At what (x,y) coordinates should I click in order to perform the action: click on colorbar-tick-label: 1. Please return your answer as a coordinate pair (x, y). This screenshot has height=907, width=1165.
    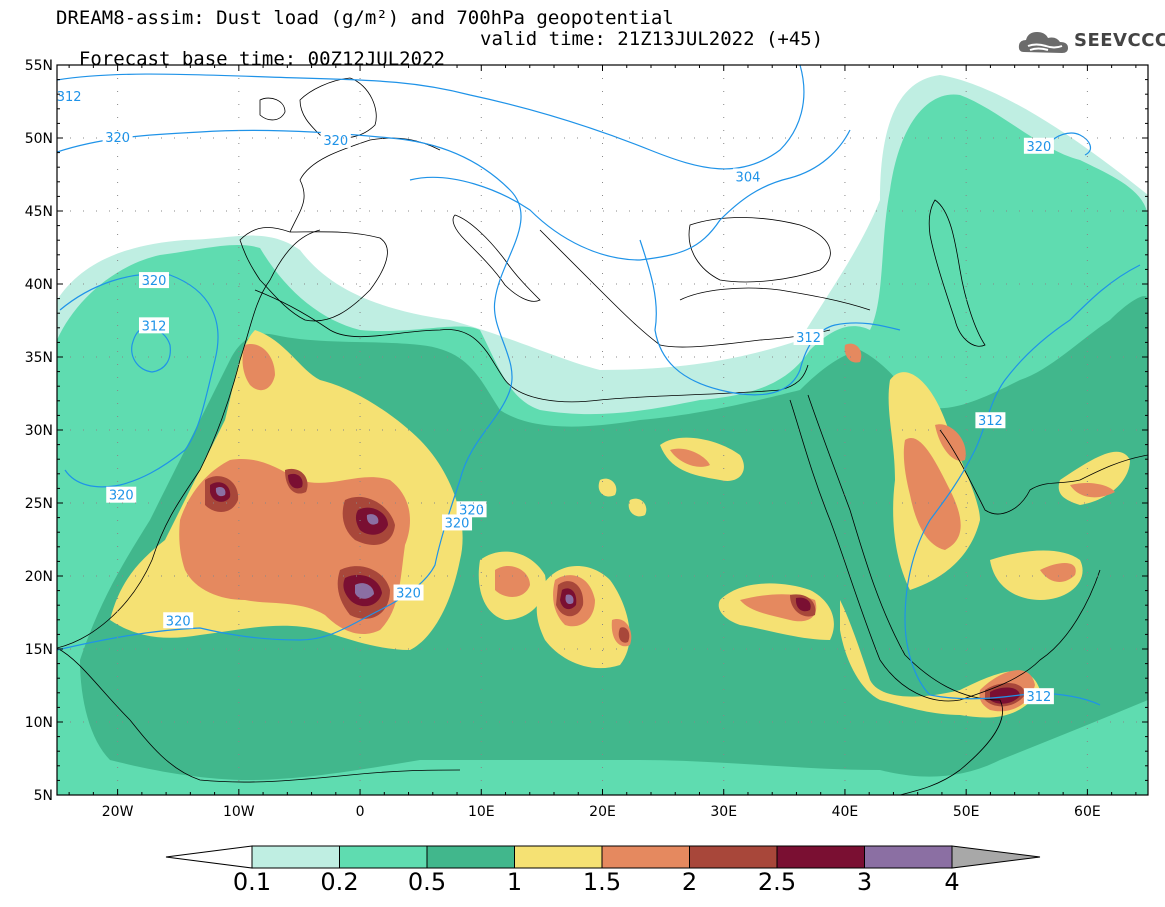
    Looking at the image, I should click on (514, 882).